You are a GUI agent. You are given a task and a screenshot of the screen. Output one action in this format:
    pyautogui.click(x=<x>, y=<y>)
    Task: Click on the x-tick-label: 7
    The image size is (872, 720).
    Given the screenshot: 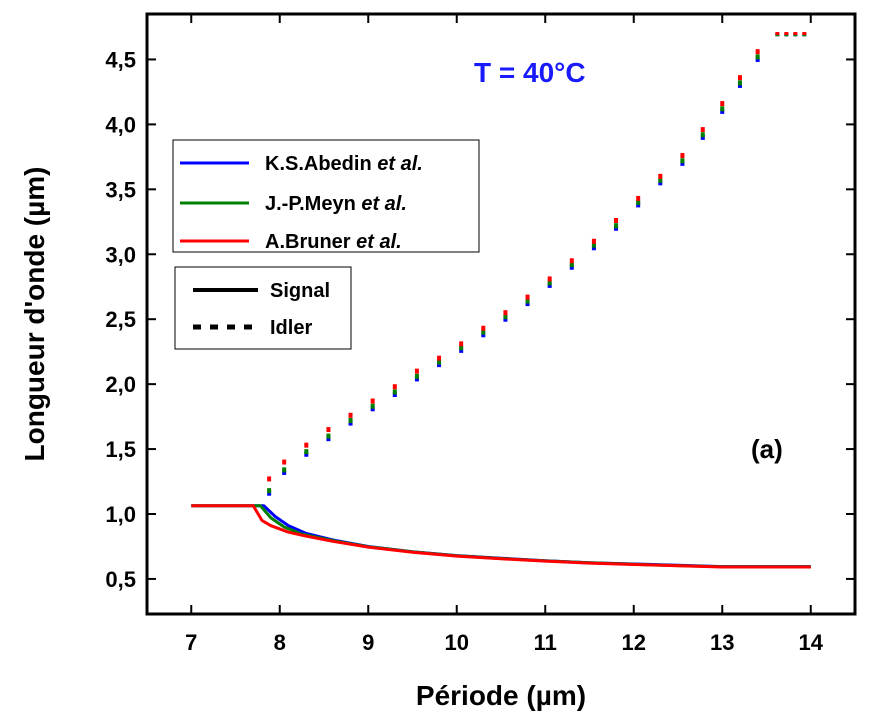 What is the action you would take?
    pyautogui.click(x=191, y=642)
    